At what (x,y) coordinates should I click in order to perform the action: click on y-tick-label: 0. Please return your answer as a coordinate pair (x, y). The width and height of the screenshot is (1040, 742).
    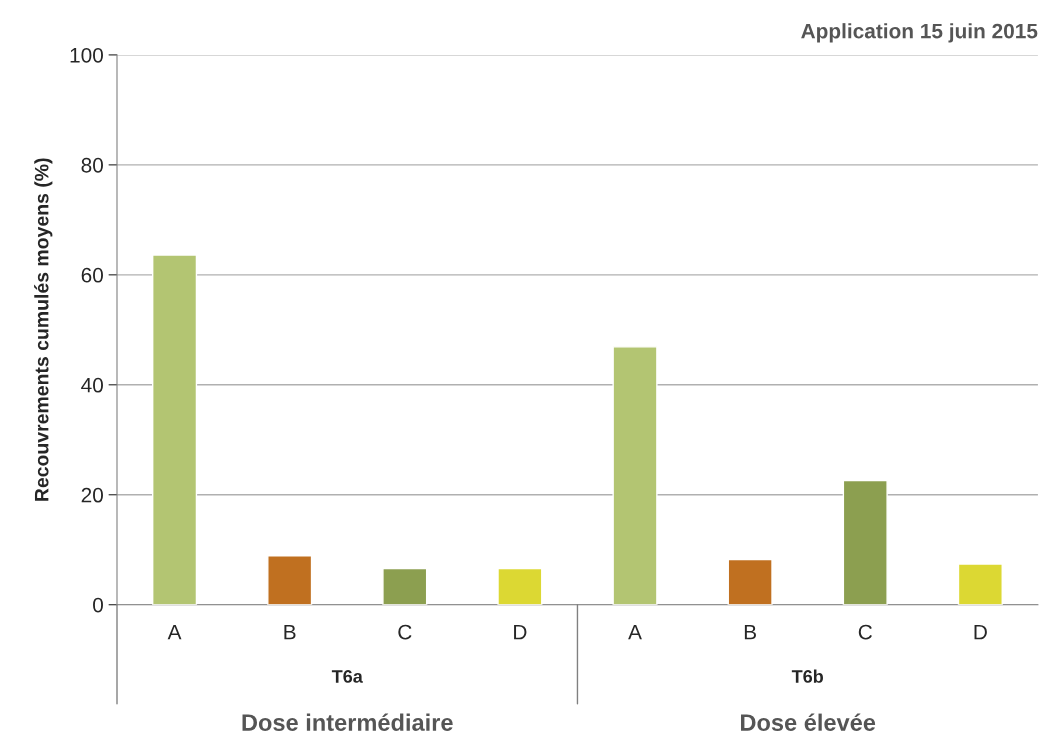
    Looking at the image, I should click on (98, 605).